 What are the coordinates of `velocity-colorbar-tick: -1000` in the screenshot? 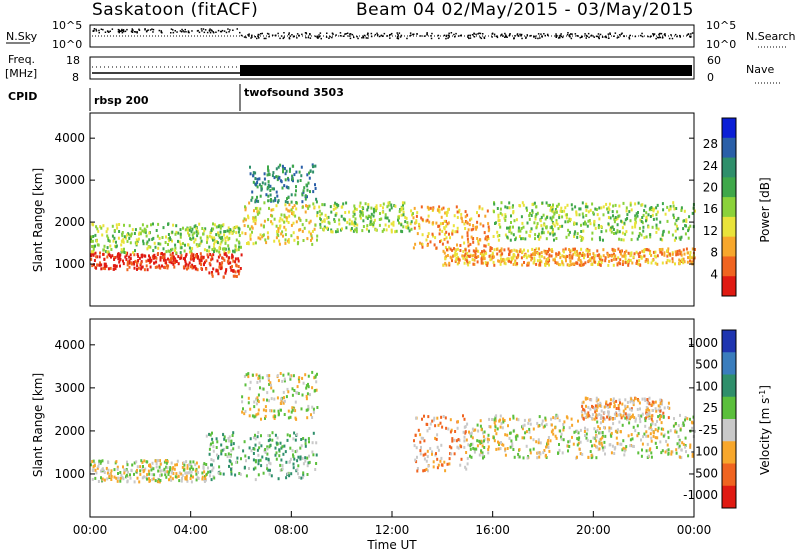 It's located at (700, 495).